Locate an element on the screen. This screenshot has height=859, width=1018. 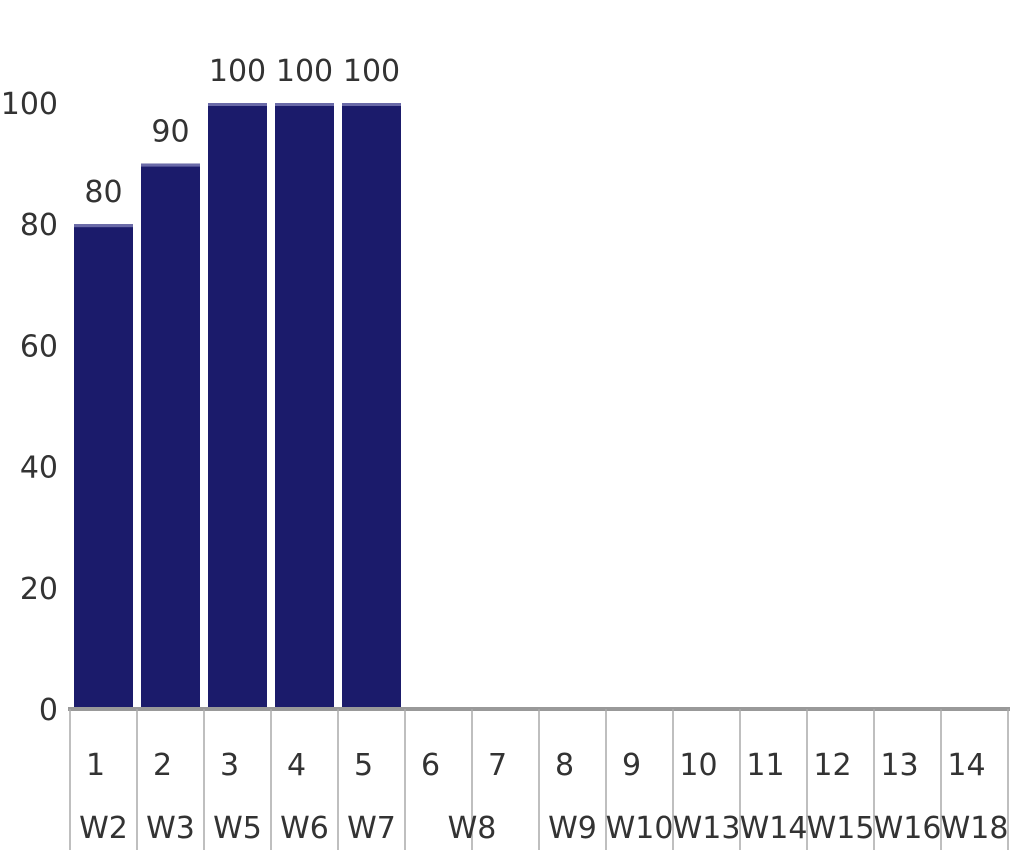
x-category-label-11: 11 is located at coordinates (765, 765).